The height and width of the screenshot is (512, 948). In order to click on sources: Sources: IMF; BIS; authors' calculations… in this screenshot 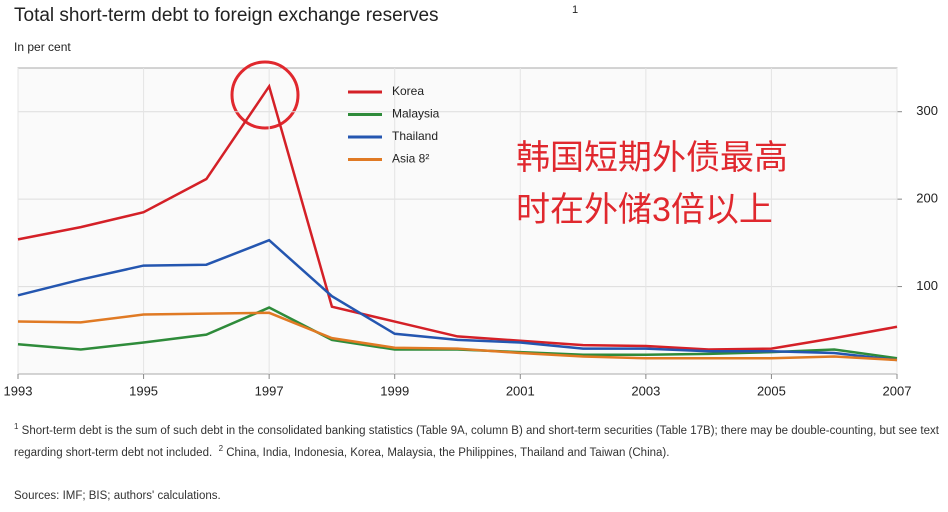, I will do `click(117, 496)`.